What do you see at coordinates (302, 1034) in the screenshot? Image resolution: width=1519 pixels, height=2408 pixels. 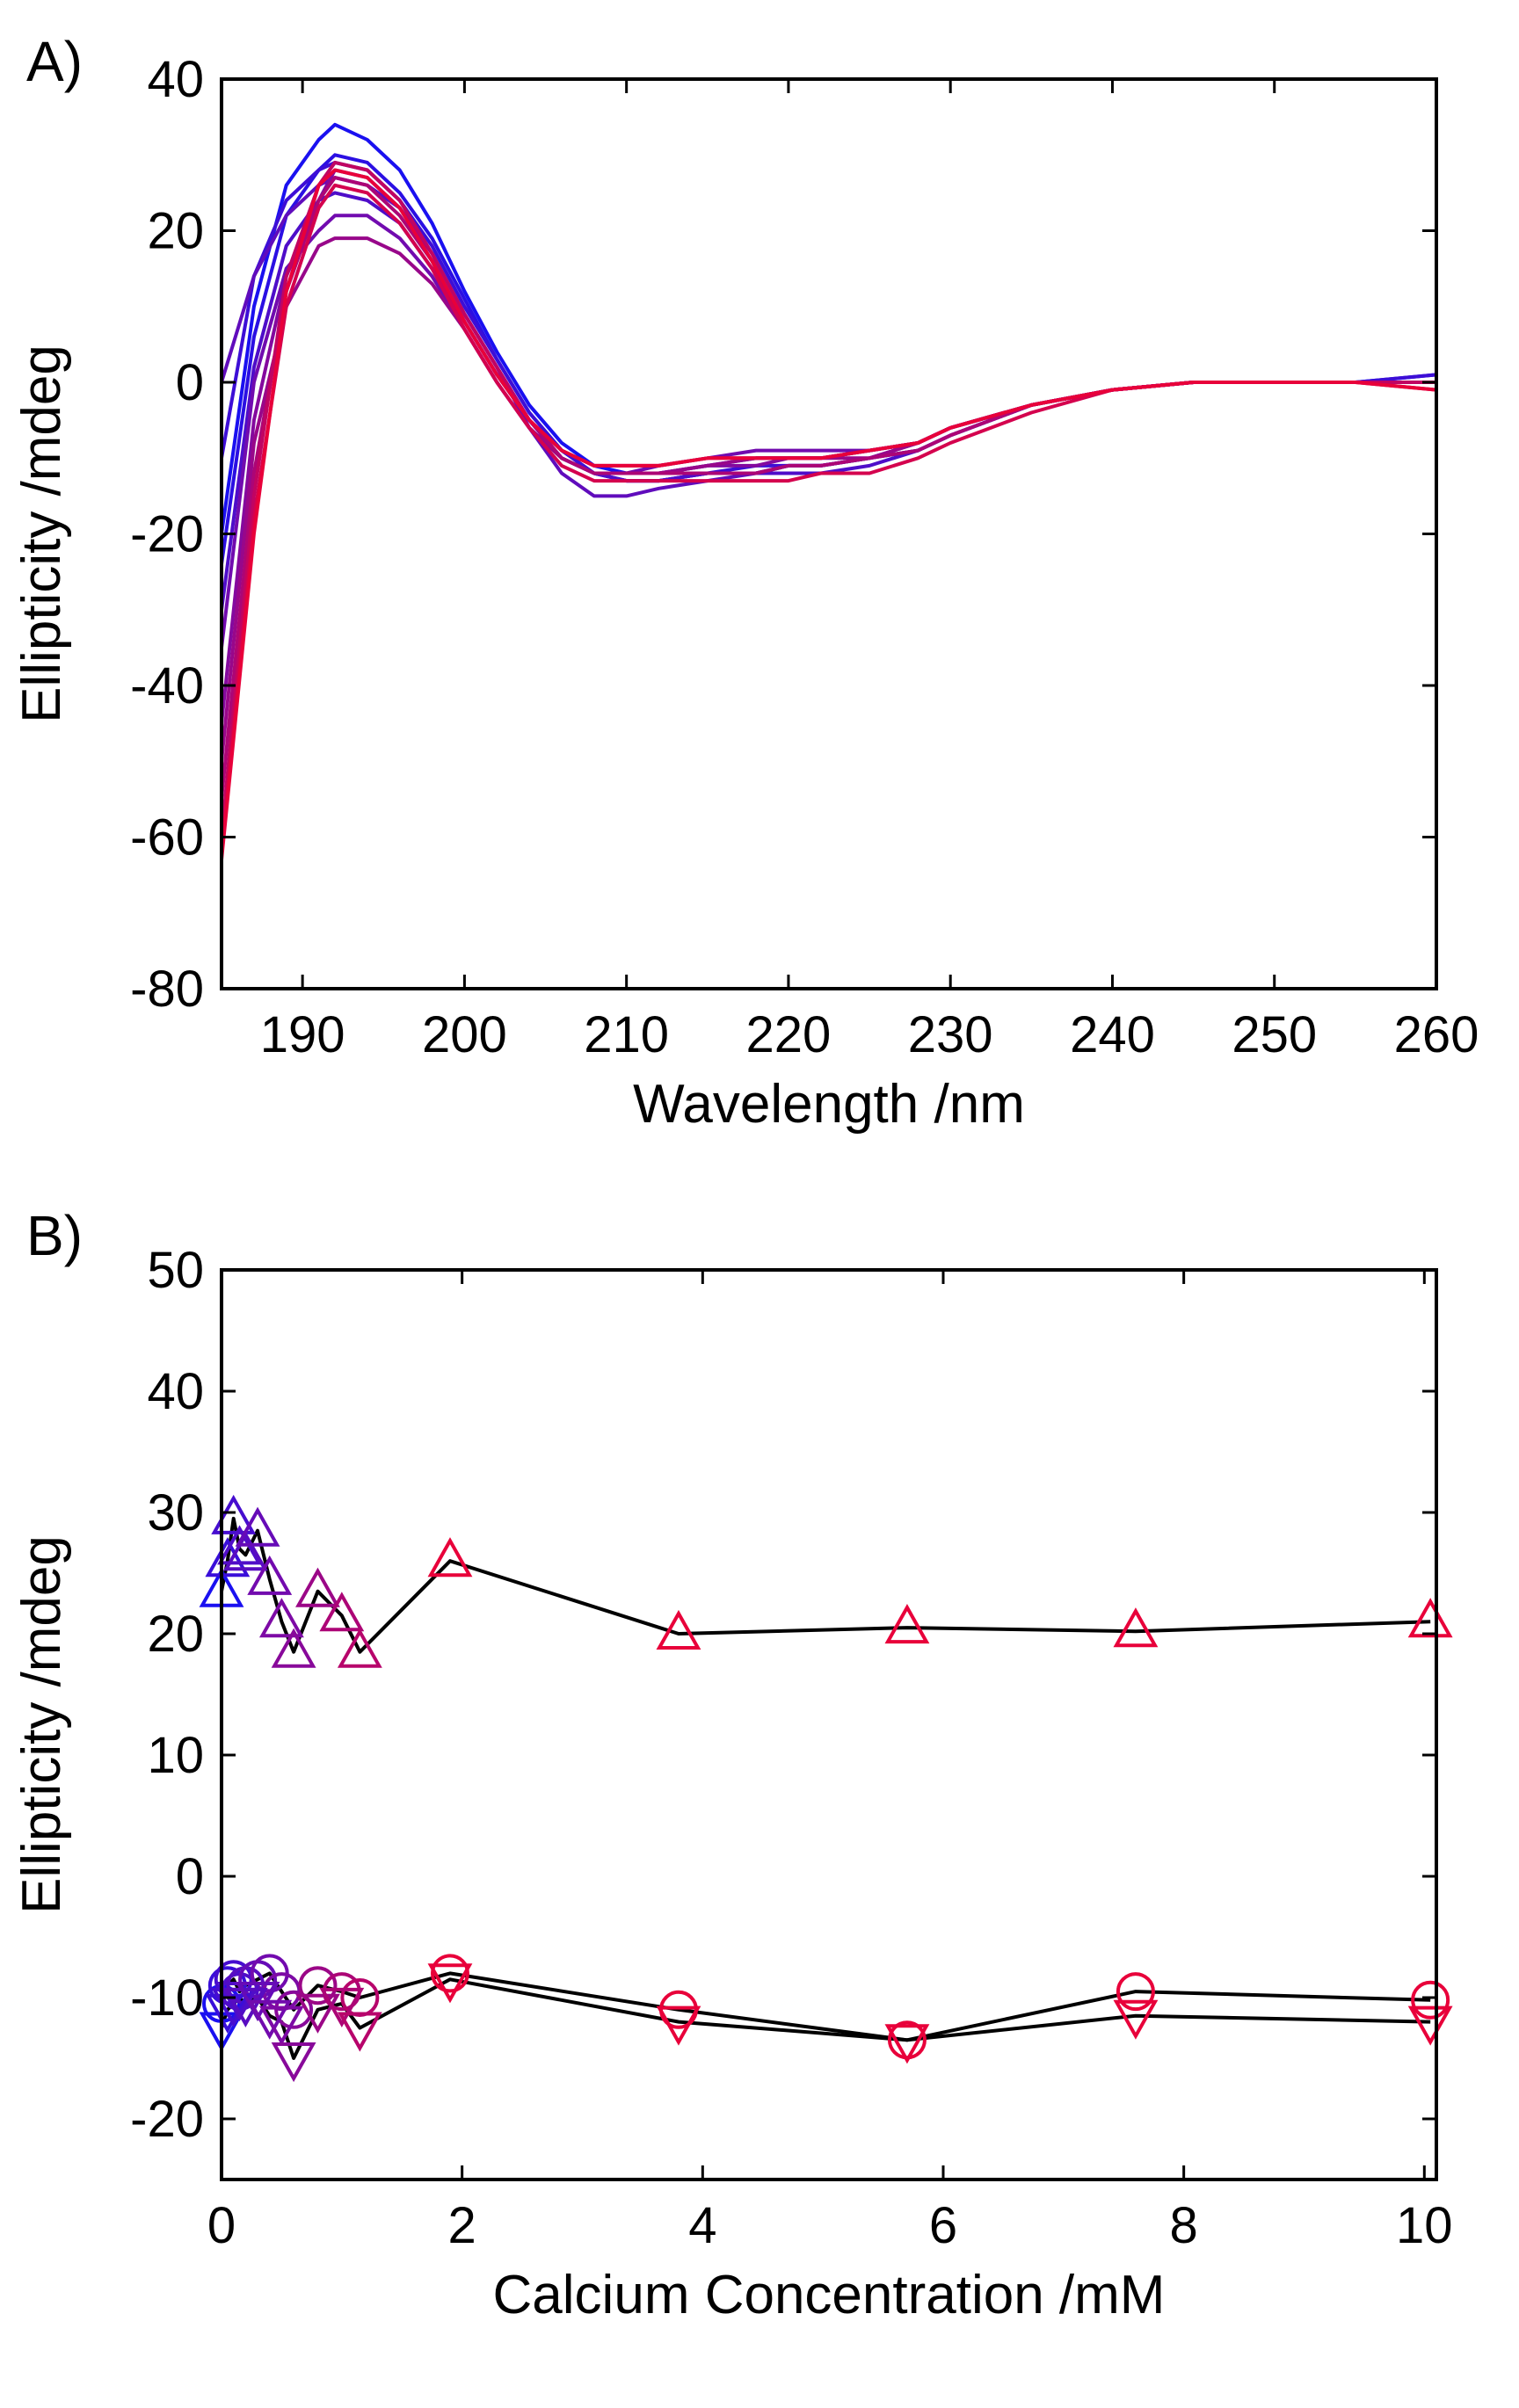 I see `x-tick-label: 190` at bounding box center [302, 1034].